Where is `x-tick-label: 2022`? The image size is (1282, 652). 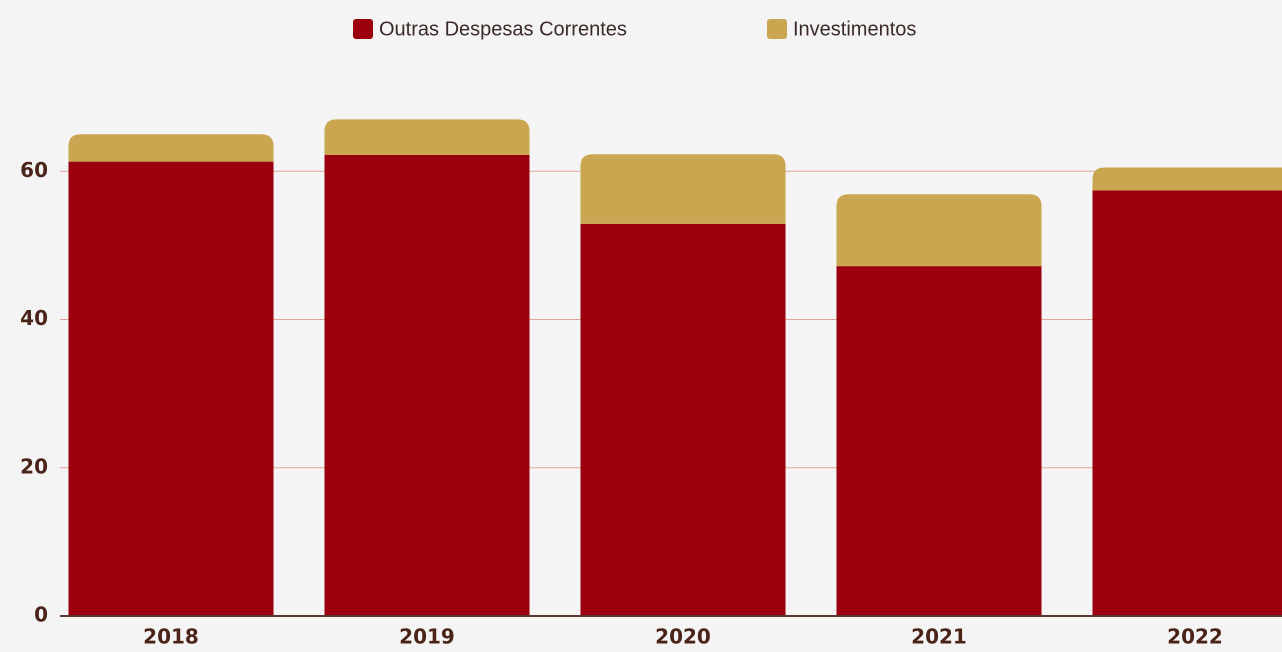 x-tick-label: 2022 is located at coordinates (1195, 637).